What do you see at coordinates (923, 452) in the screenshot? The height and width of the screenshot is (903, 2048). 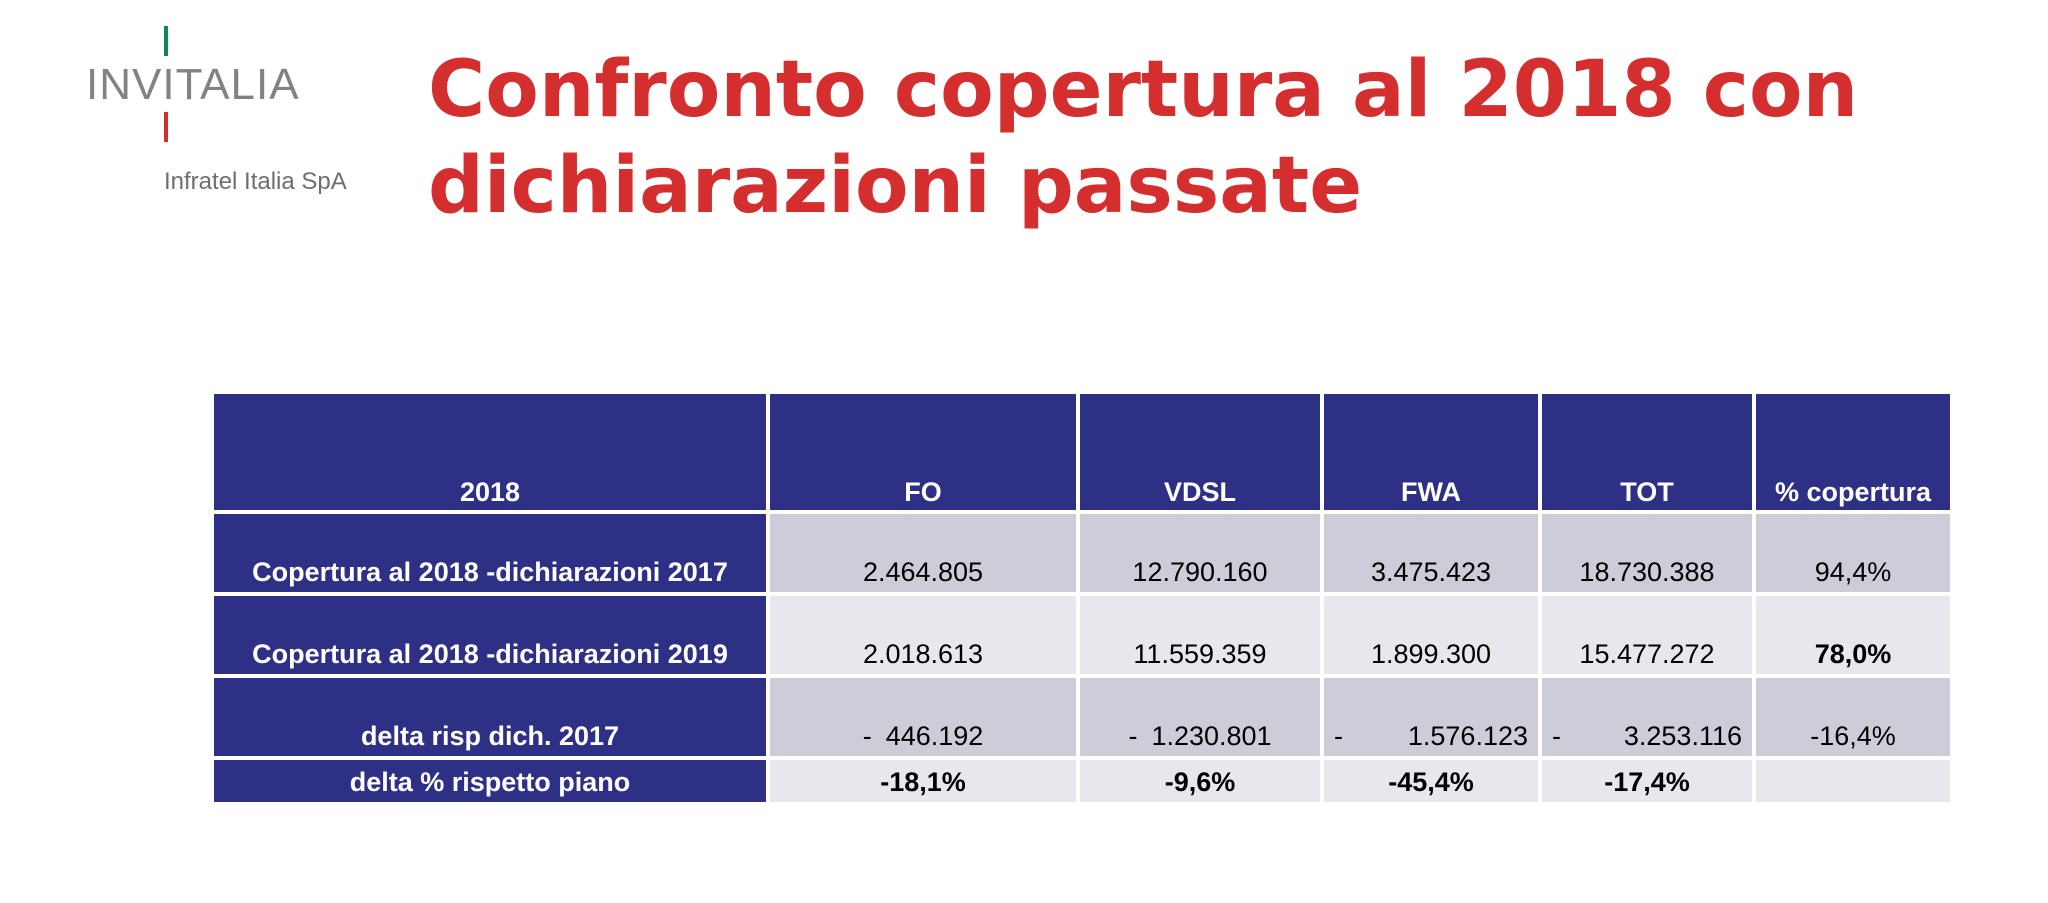 I see `header-fo: FO` at bounding box center [923, 452].